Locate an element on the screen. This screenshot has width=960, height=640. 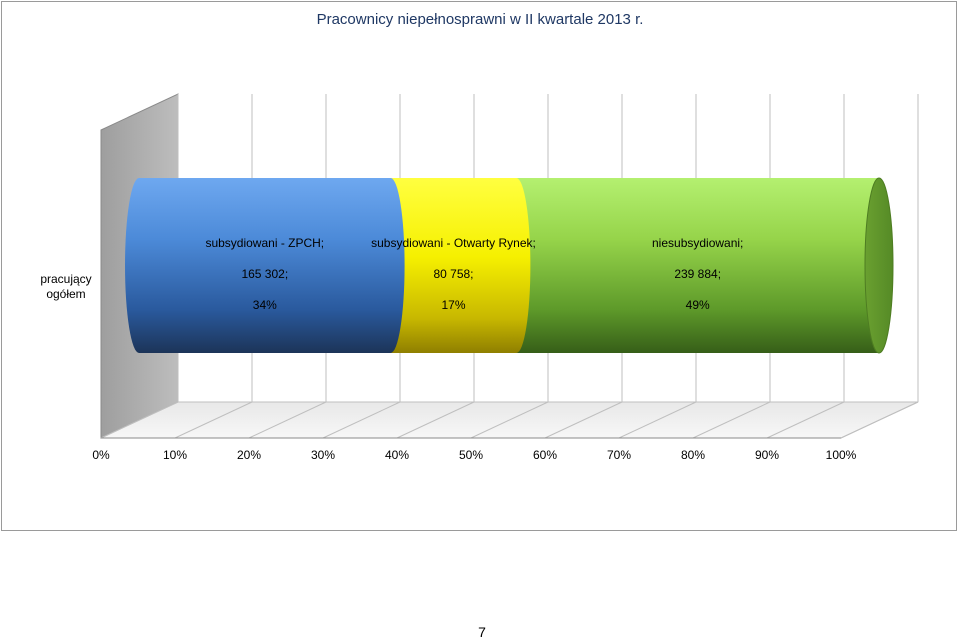
x-axis-ticks: 0% 10% 20% 30% 40% 50% 60% 70% 80% 90% 100% is located at coordinates (474, 455).